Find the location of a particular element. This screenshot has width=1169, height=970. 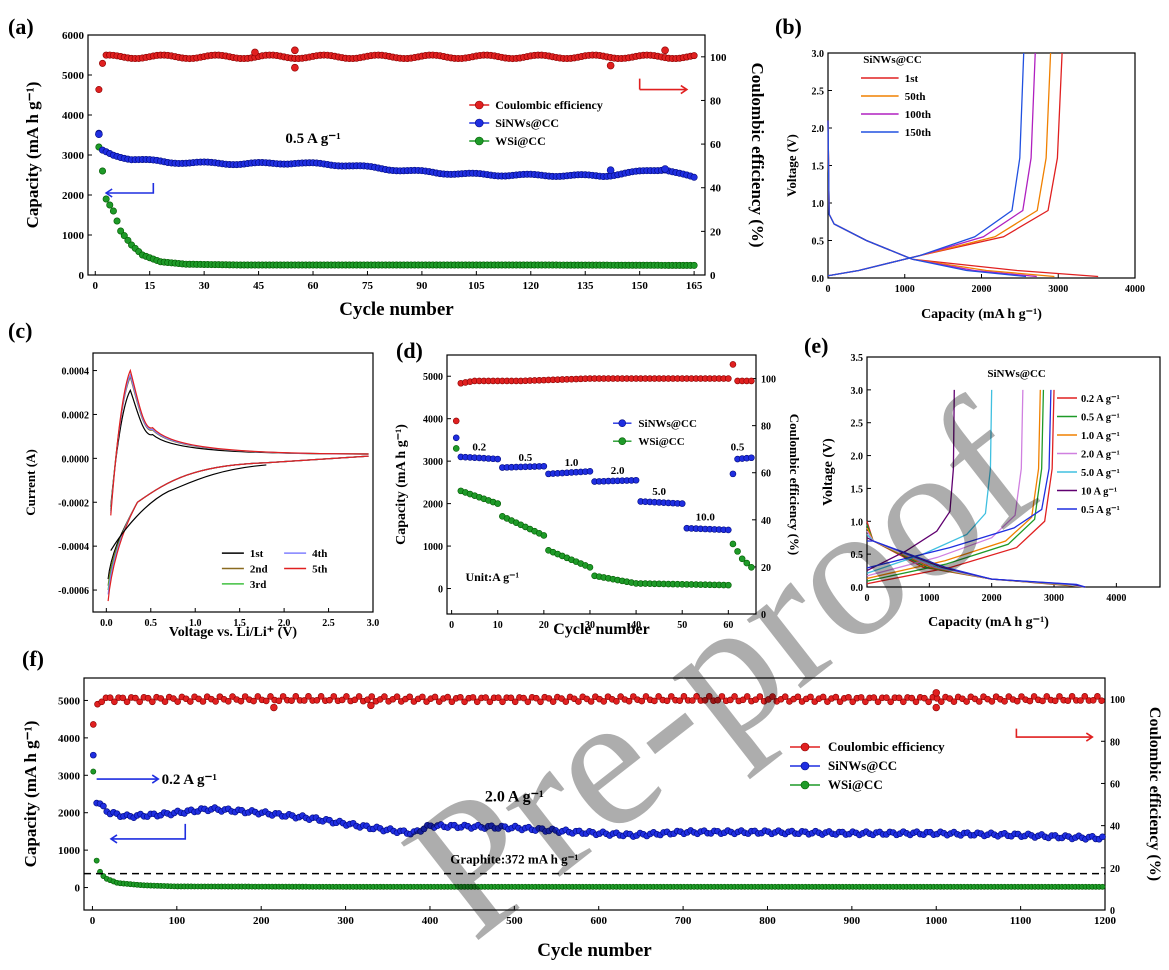

x-tick-label: 1.5 is located at coordinates (239, 623).